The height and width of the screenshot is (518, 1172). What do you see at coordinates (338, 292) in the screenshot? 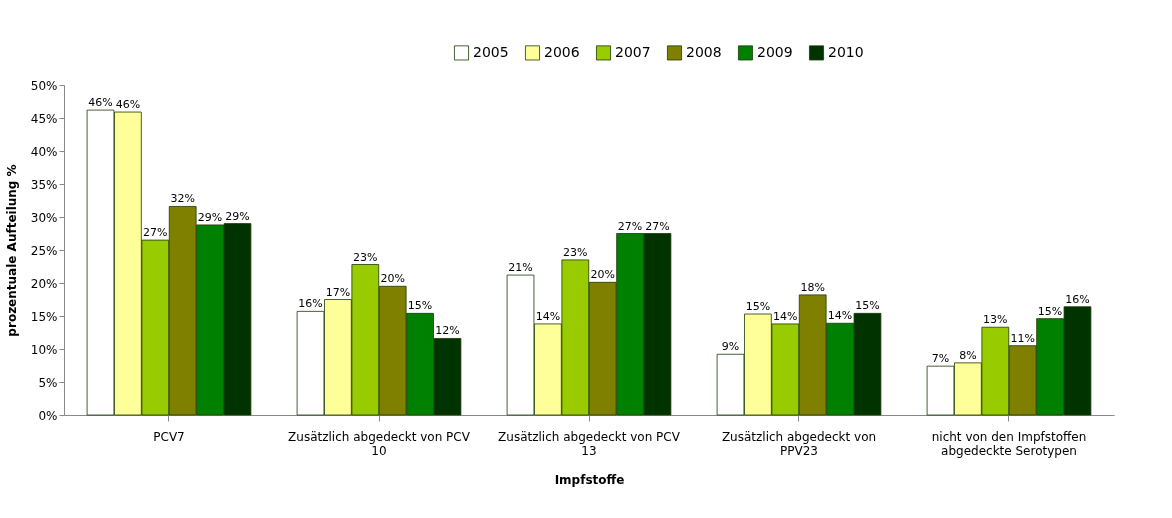
I see `data-label: 17%` at bounding box center [338, 292].